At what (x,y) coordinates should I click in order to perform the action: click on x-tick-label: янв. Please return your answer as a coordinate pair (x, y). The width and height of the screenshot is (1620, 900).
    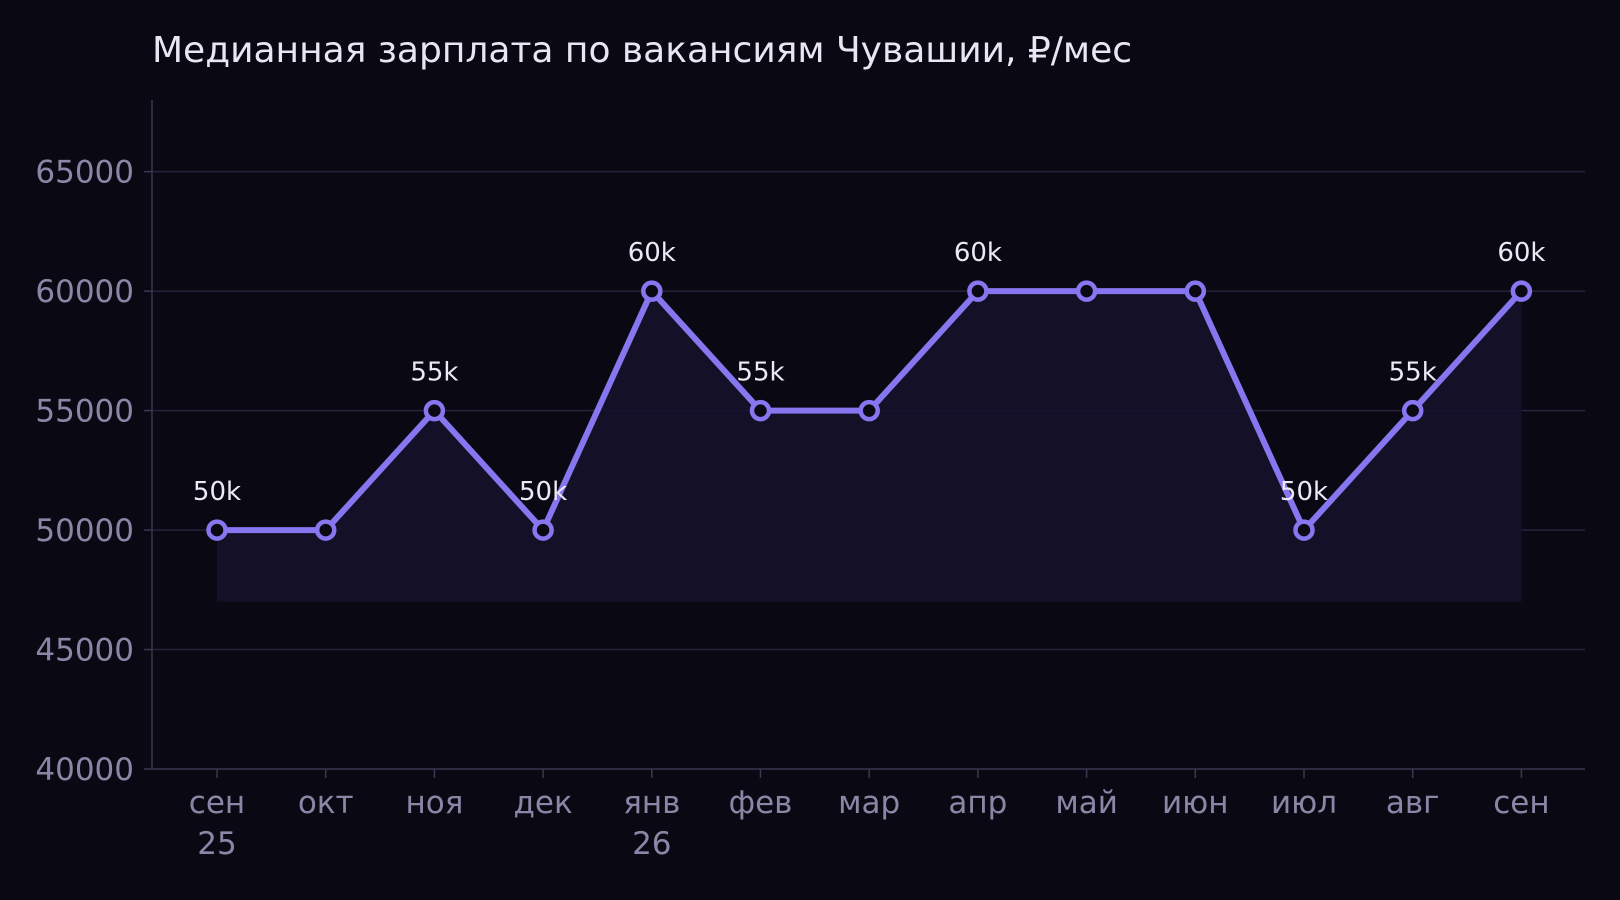
    Looking at the image, I should click on (651, 803).